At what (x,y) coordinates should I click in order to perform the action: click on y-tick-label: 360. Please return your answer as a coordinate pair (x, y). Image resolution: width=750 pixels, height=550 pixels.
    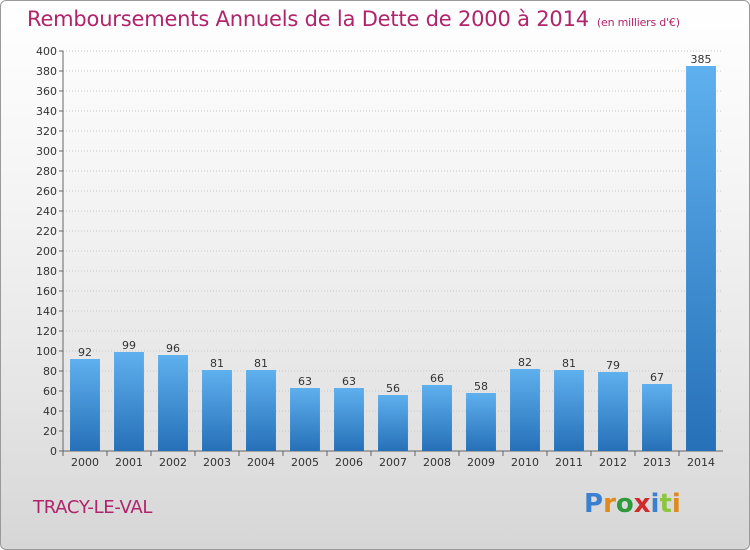
    Looking at the image, I should click on (46, 91).